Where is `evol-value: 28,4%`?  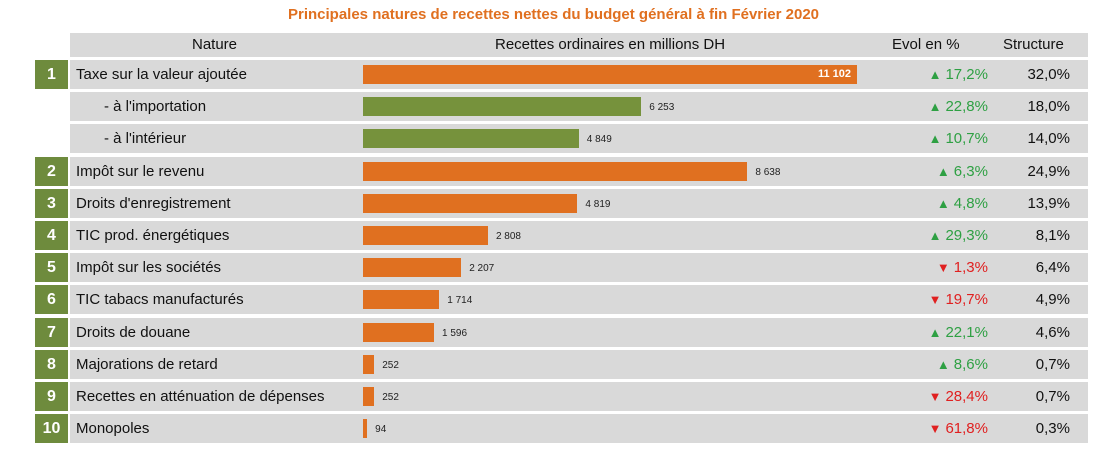 evol-value: 28,4% is located at coordinates (966, 396).